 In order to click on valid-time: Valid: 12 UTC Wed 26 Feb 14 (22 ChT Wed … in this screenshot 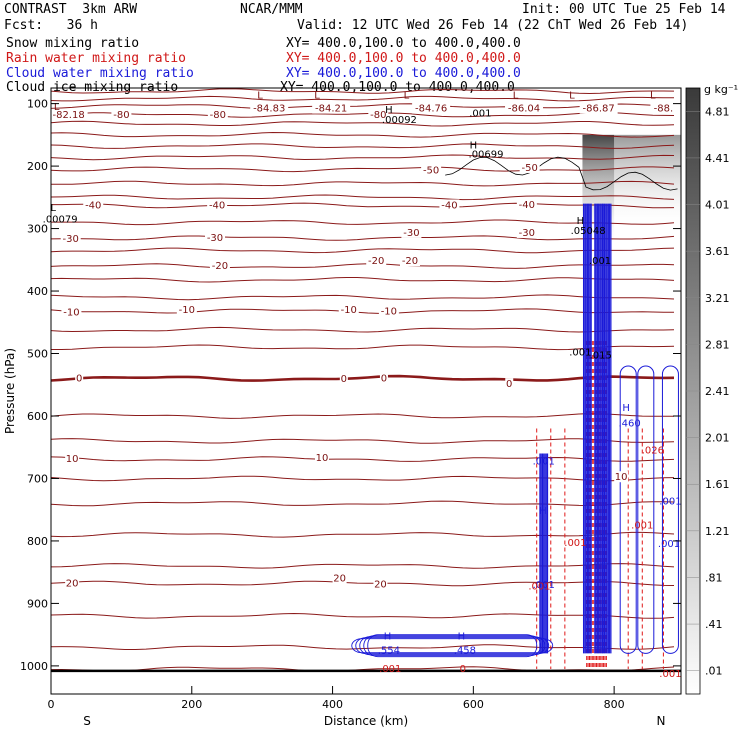, I will do `click(493, 25)`.